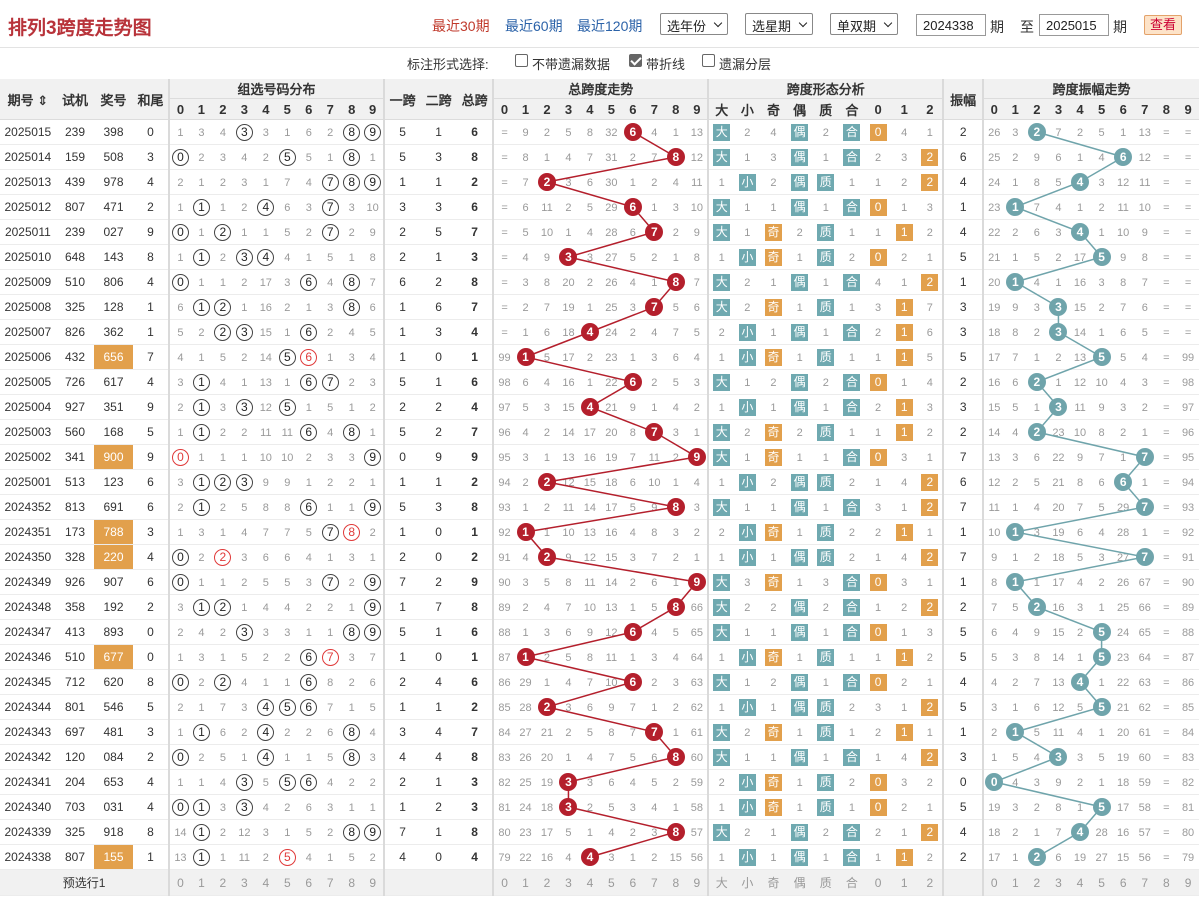  Describe the element at coordinates (1188, 882) in the screenshot. I see `preselect-swing: 9` at that location.